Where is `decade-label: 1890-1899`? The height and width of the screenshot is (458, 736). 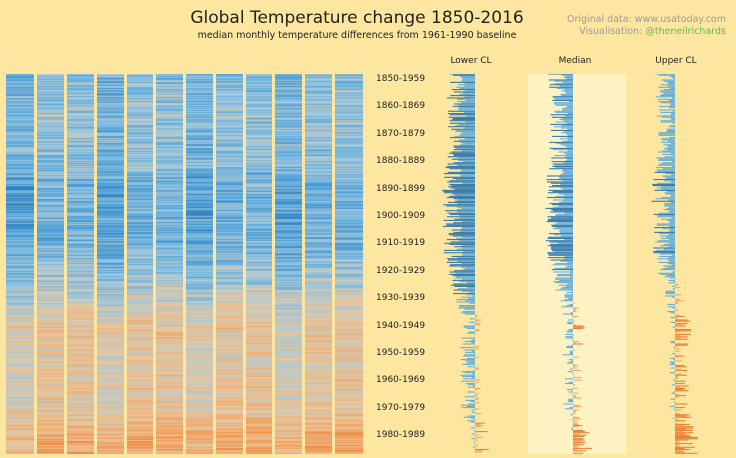
decade-label: 1890-1899 is located at coordinates (401, 188).